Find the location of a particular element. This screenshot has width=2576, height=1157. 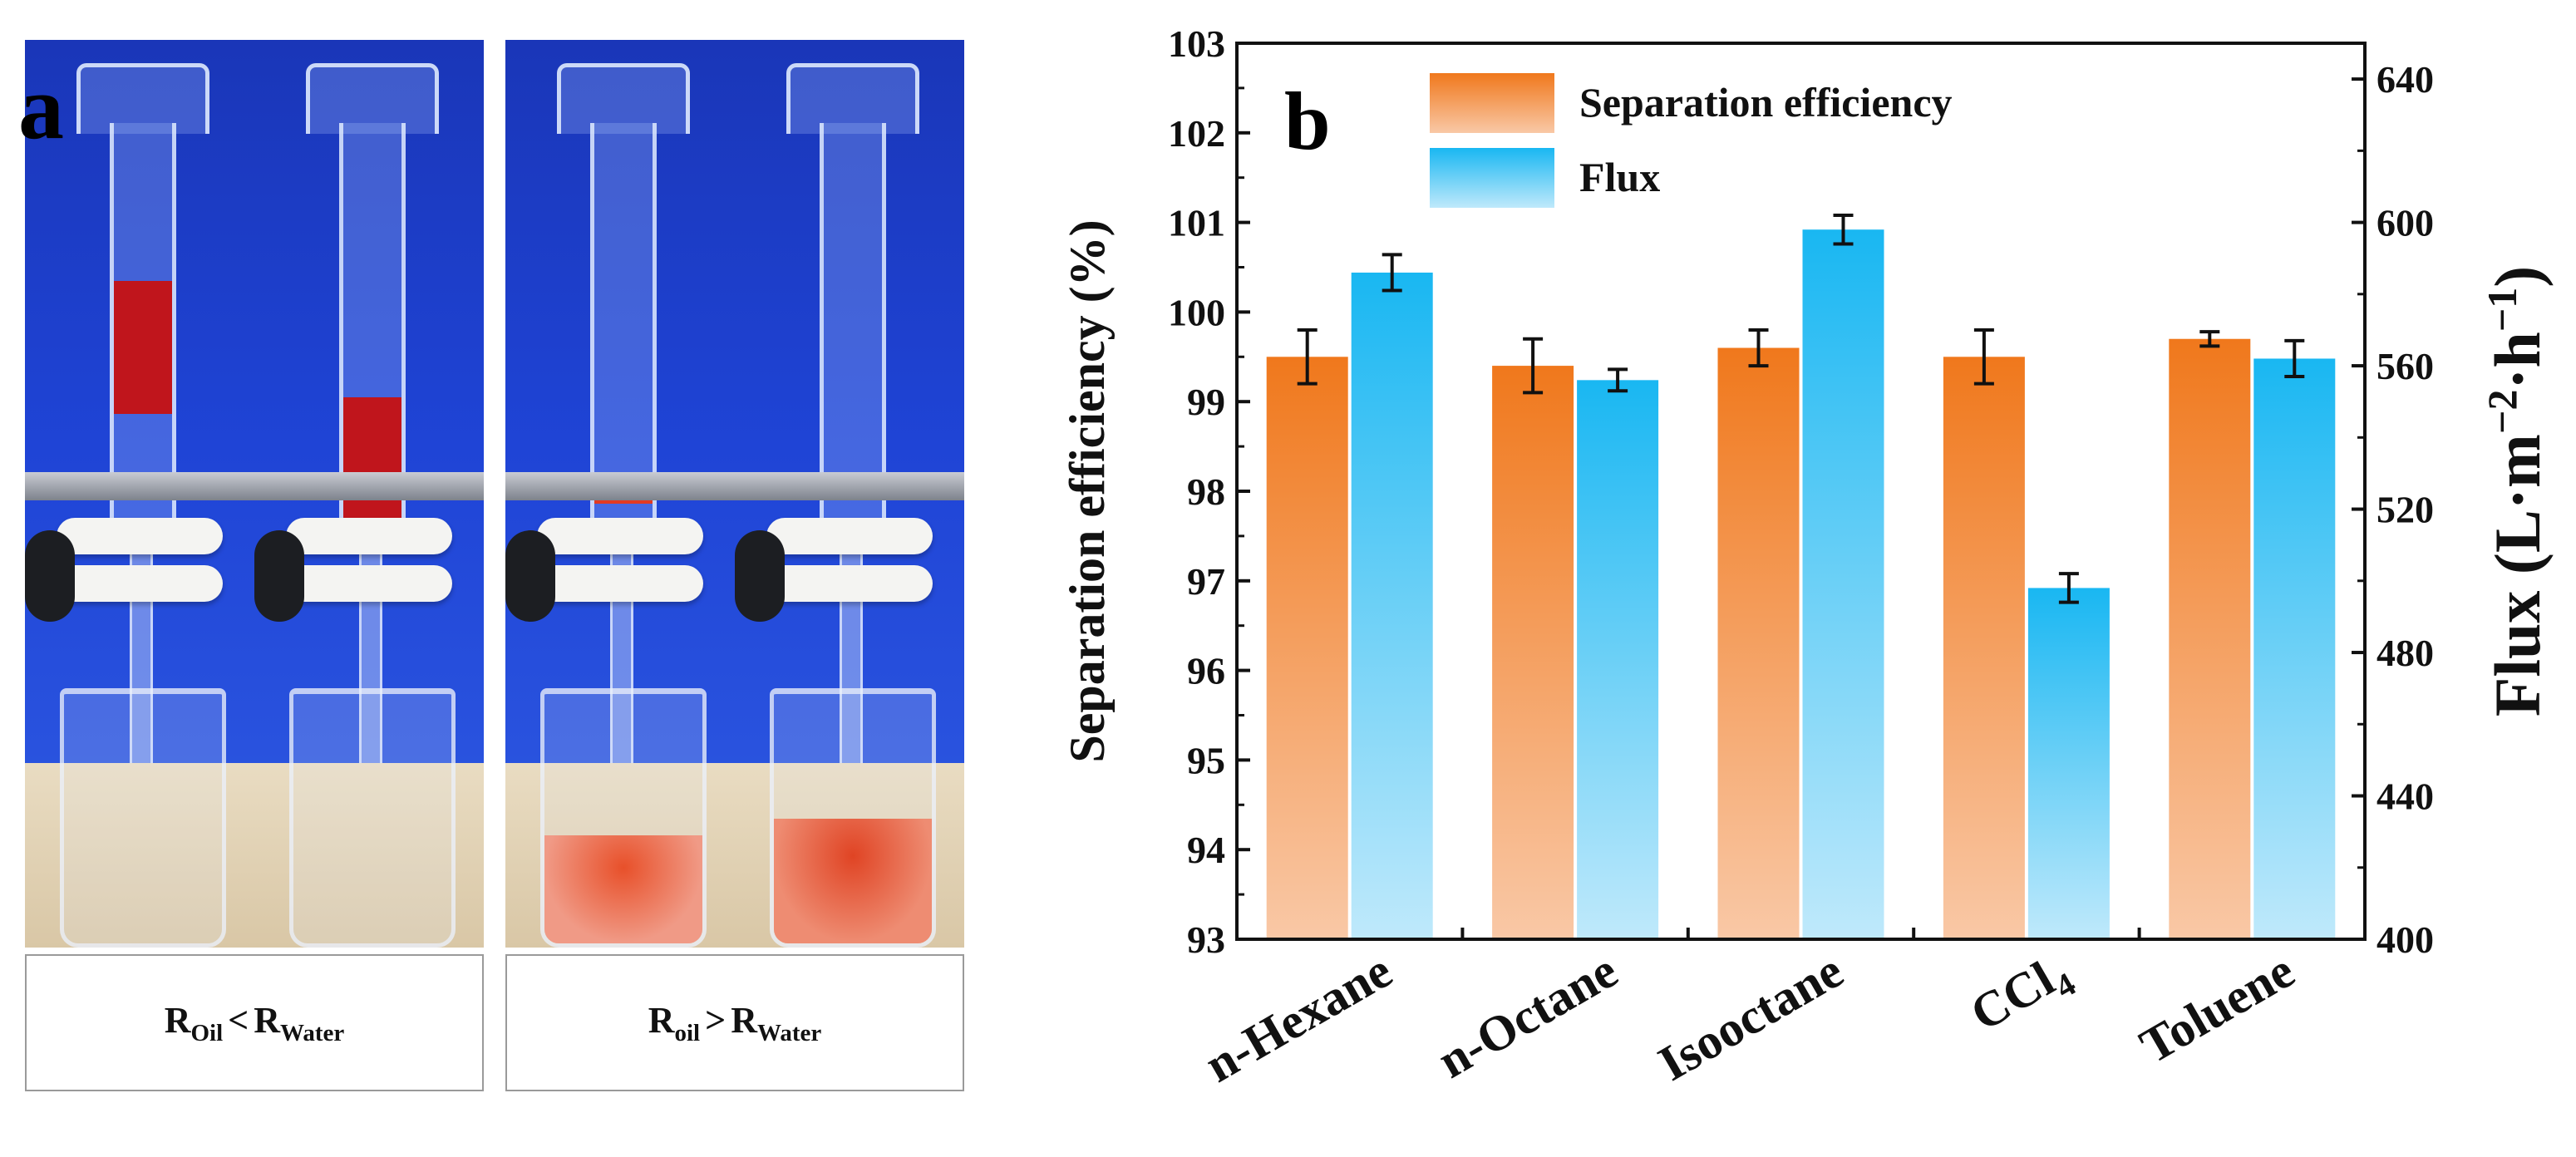

right-axis-title: Flux (L·m−2·h−1) is located at coordinates (2516, 491).